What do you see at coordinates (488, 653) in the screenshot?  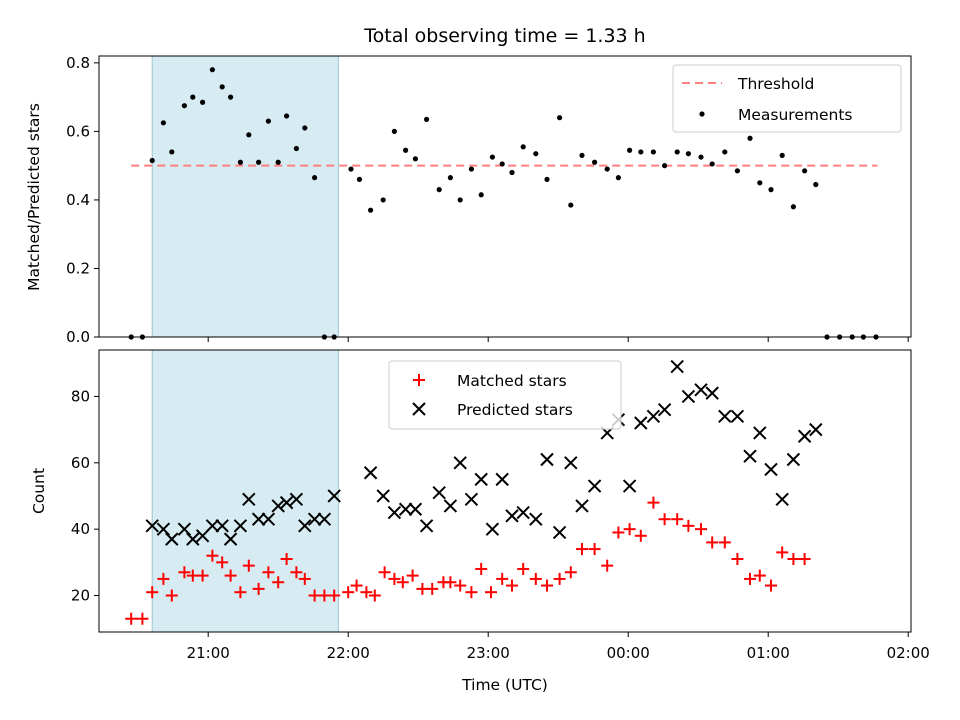 I see `x-tick-label: 23:00` at bounding box center [488, 653].